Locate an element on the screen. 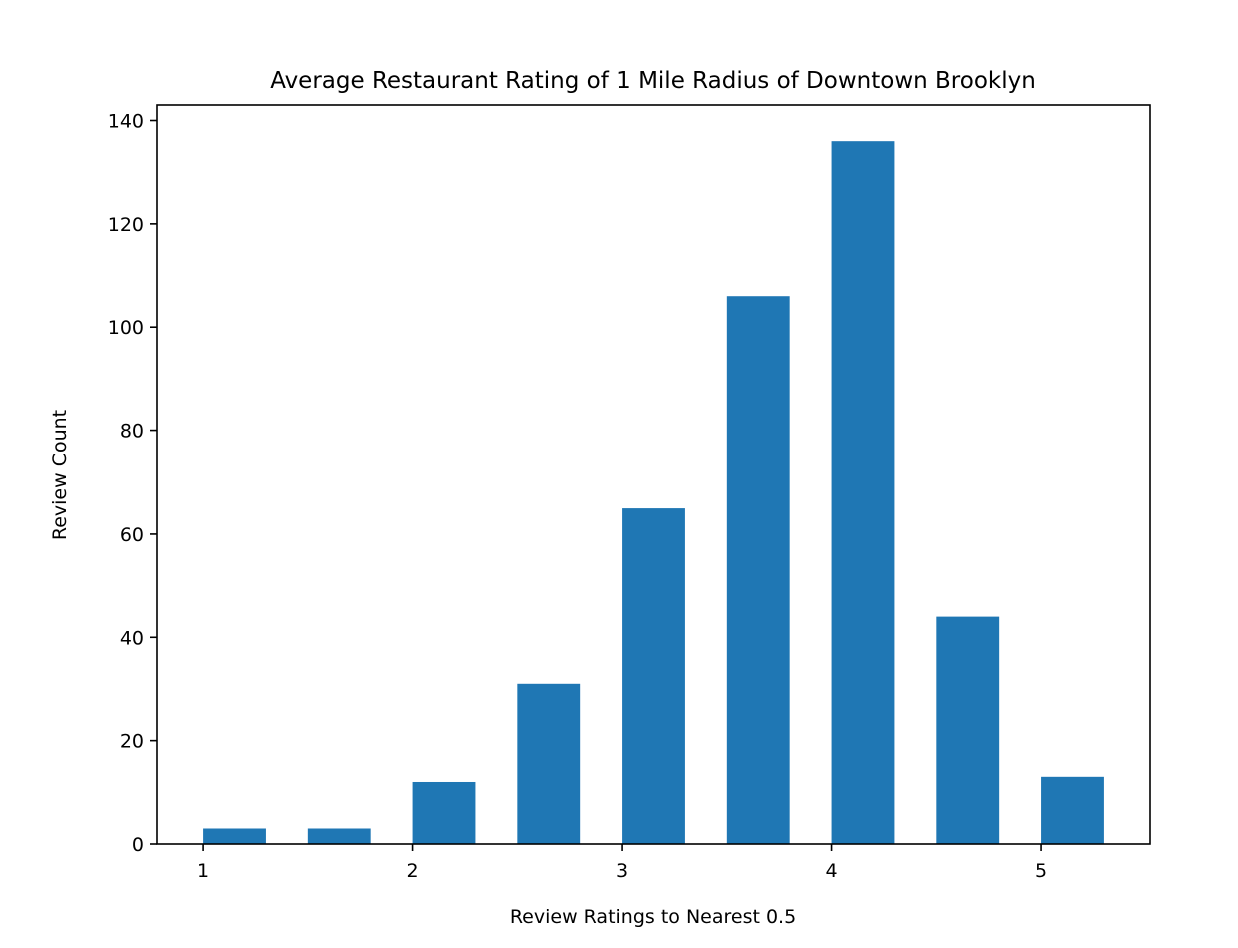  x-tick-label: 5 is located at coordinates (1041, 871).